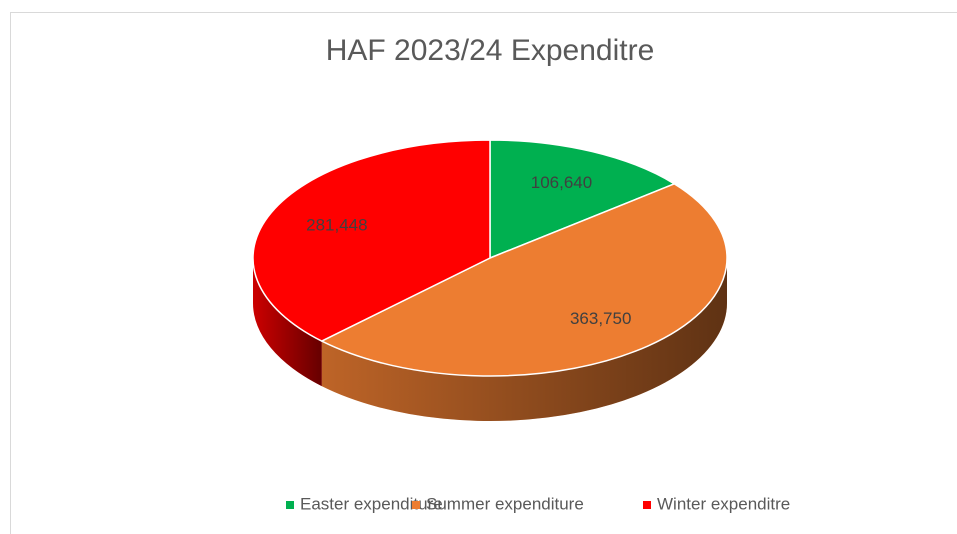  What do you see at coordinates (600, 318) in the screenshot?
I see `data-label: 363,750` at bounding box center [600, 318].